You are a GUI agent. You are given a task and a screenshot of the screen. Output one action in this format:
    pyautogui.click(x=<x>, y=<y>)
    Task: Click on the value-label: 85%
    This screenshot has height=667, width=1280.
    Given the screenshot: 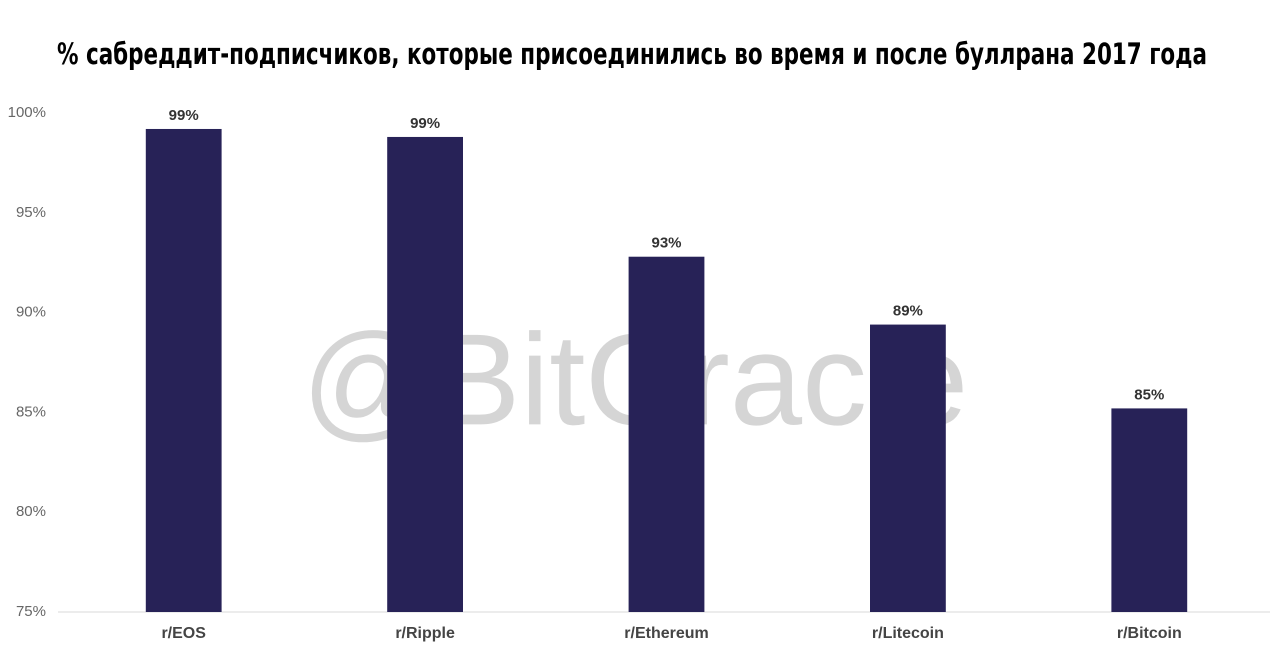 What is the action you would take?
    pyautogui.click(x=1149, y=394)
    